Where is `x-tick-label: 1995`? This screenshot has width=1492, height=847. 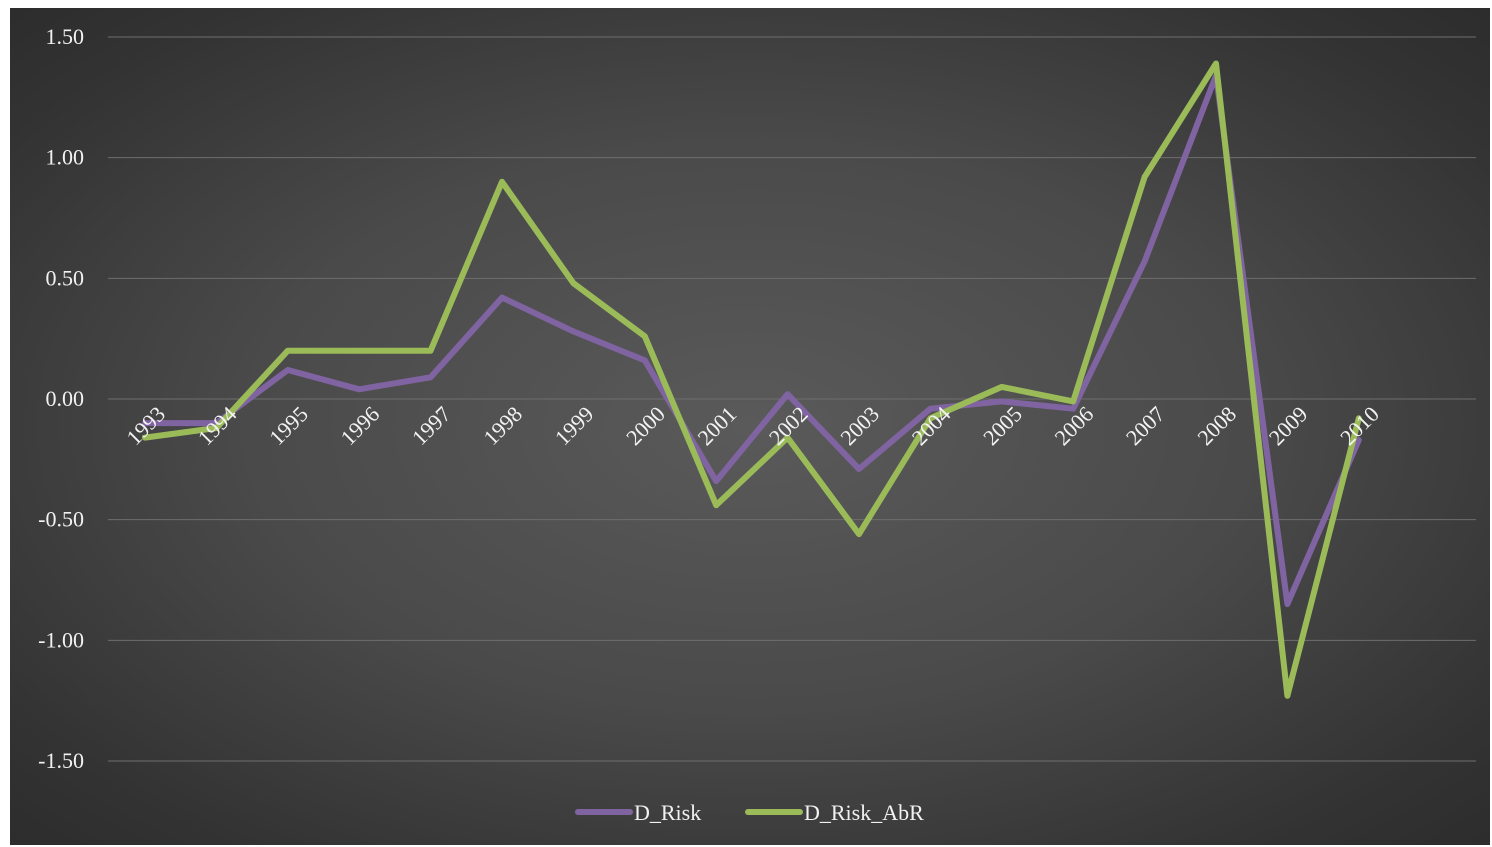
x-tick-label: 1995 is located at coordinates (288, 425).